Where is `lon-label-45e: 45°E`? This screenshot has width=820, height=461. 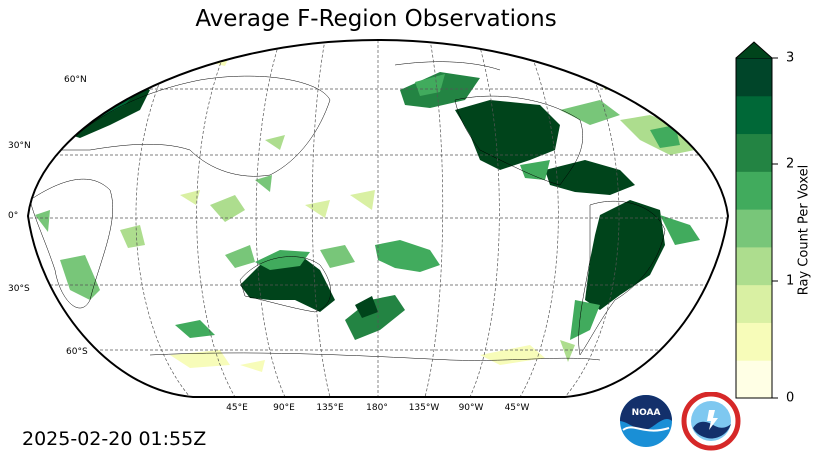
lon-label-45e: 45°E is located at coordinates (237, 408).